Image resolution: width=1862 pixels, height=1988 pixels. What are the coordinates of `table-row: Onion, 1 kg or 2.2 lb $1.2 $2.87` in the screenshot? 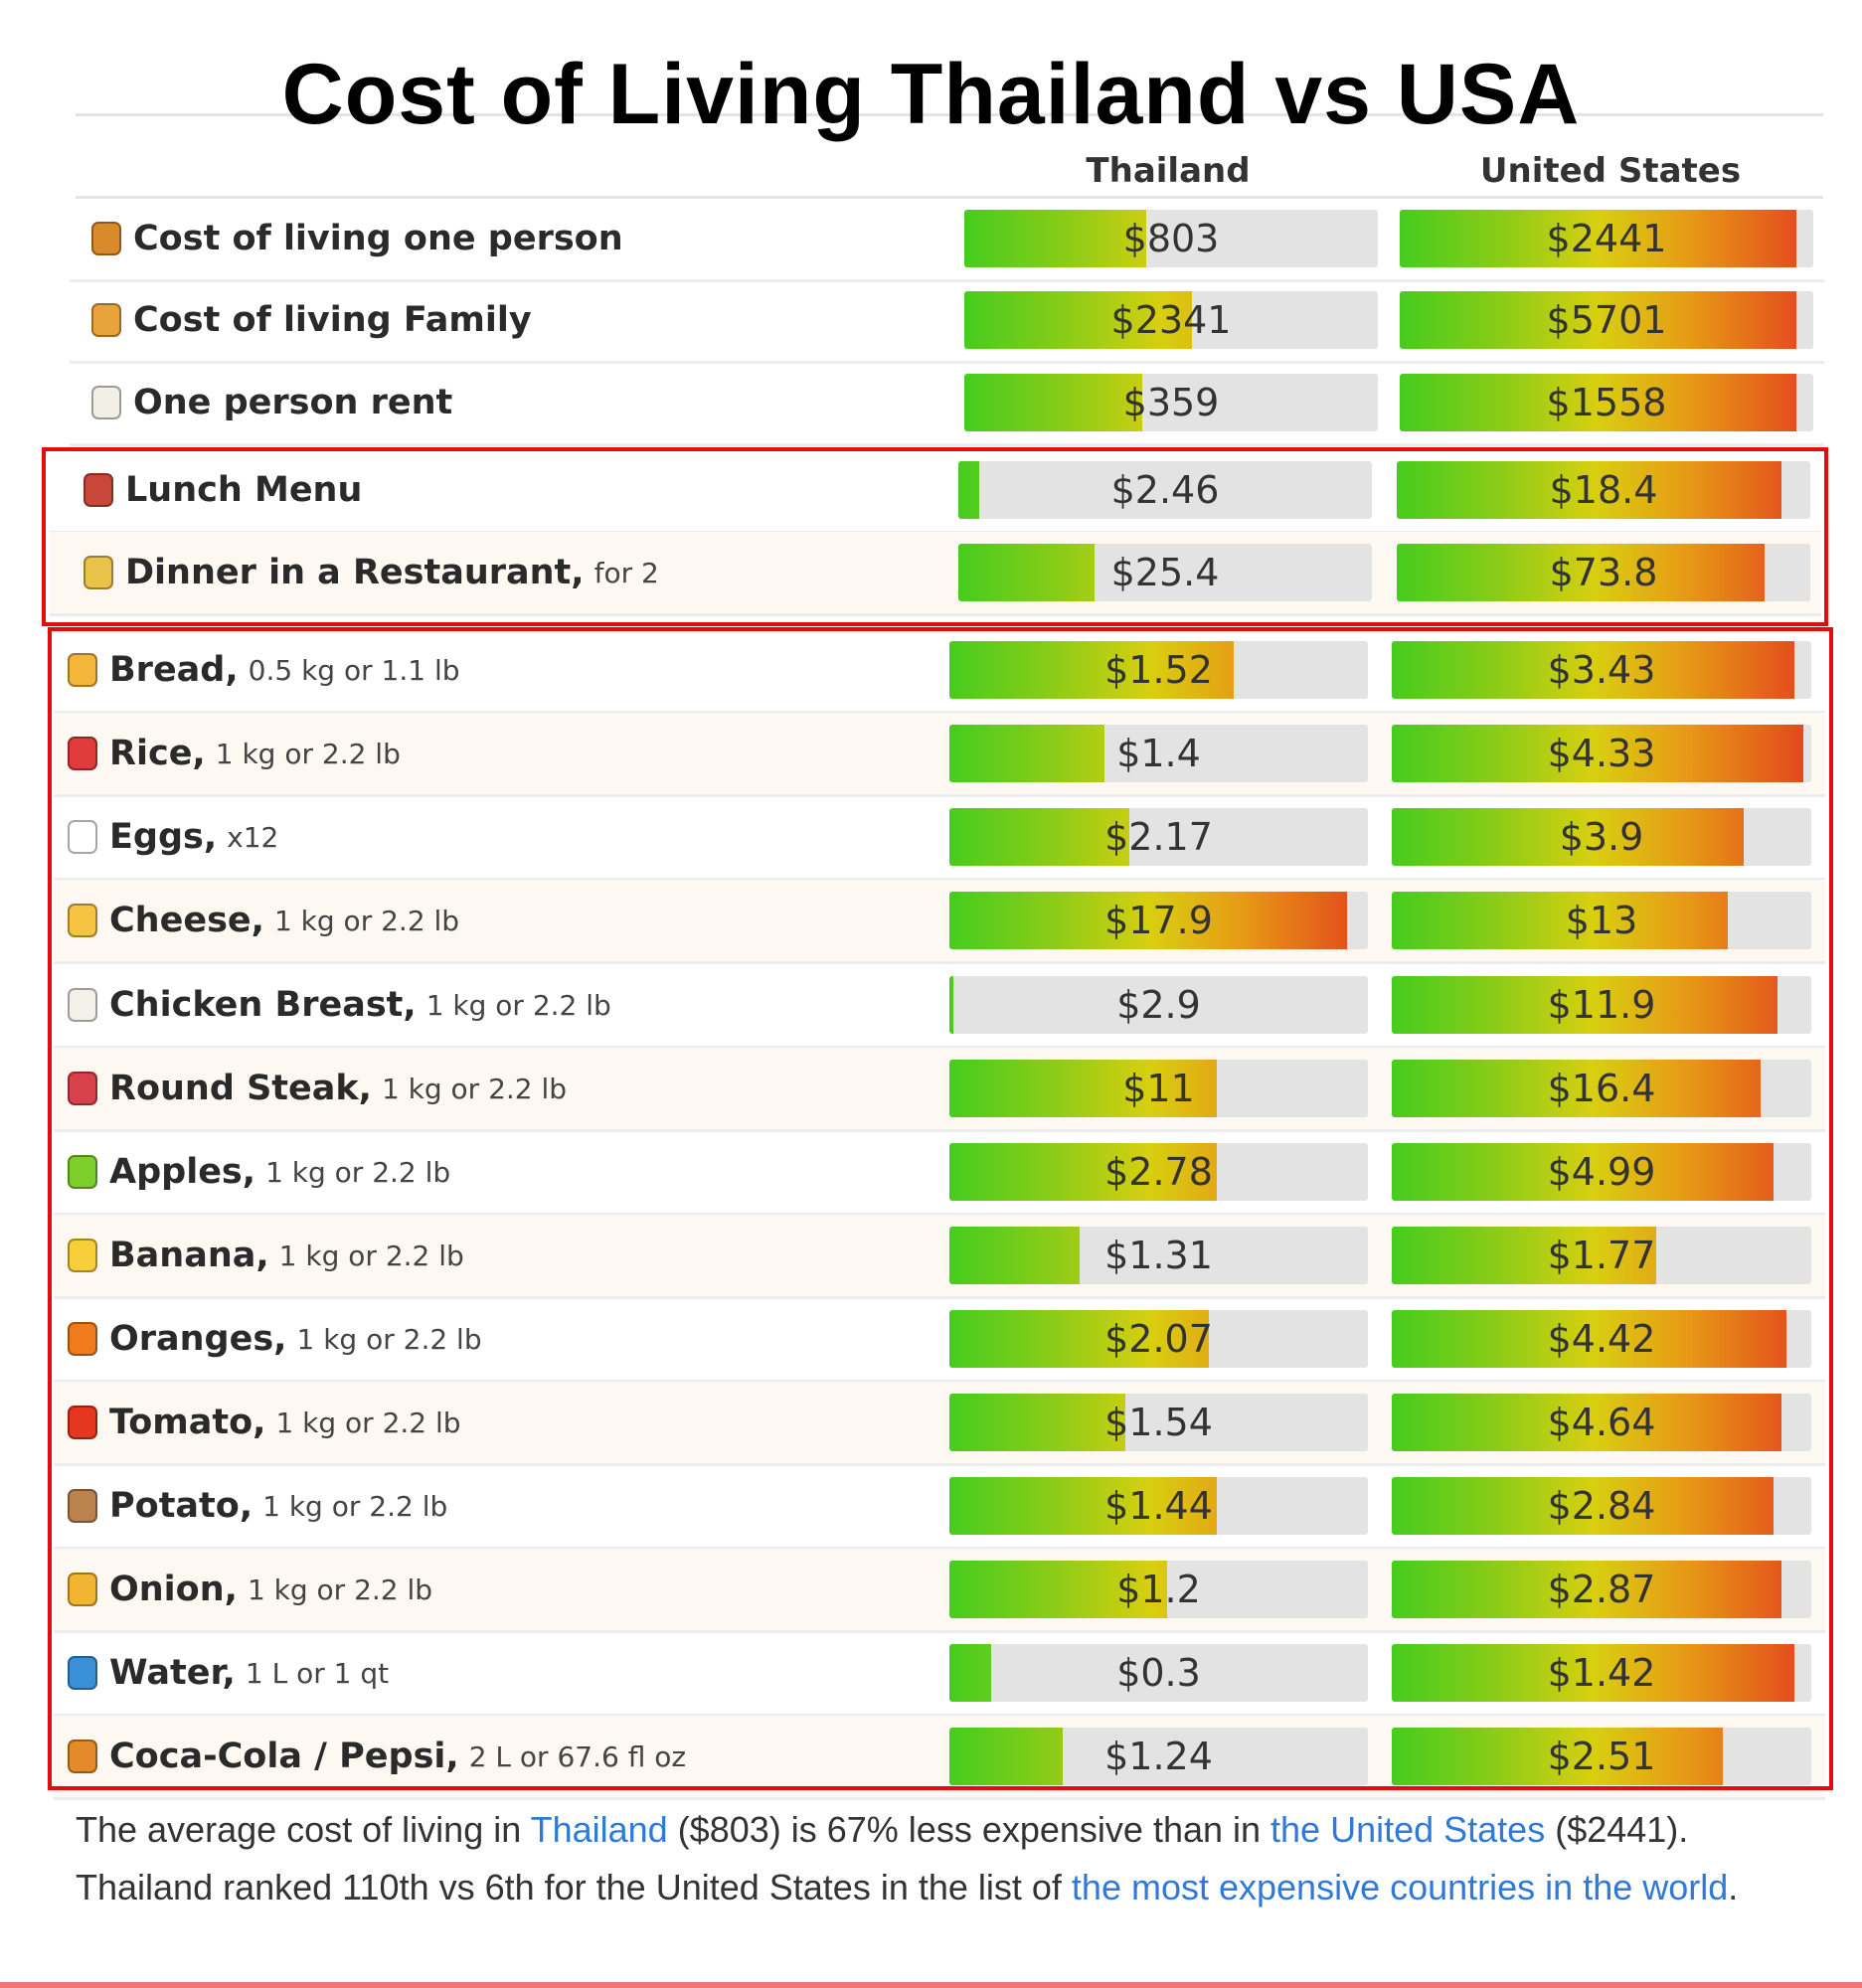 It's located at (940, 1591).